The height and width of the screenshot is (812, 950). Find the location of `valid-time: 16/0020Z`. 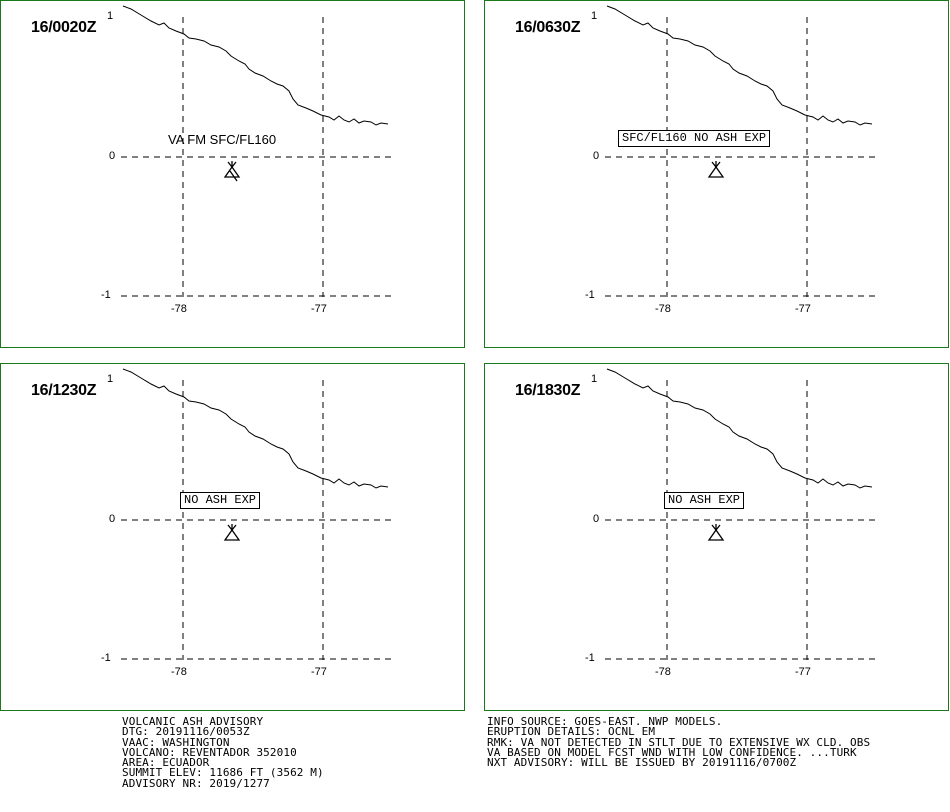

valid-time: 16/0020Z is located at coordinates (64, 27).